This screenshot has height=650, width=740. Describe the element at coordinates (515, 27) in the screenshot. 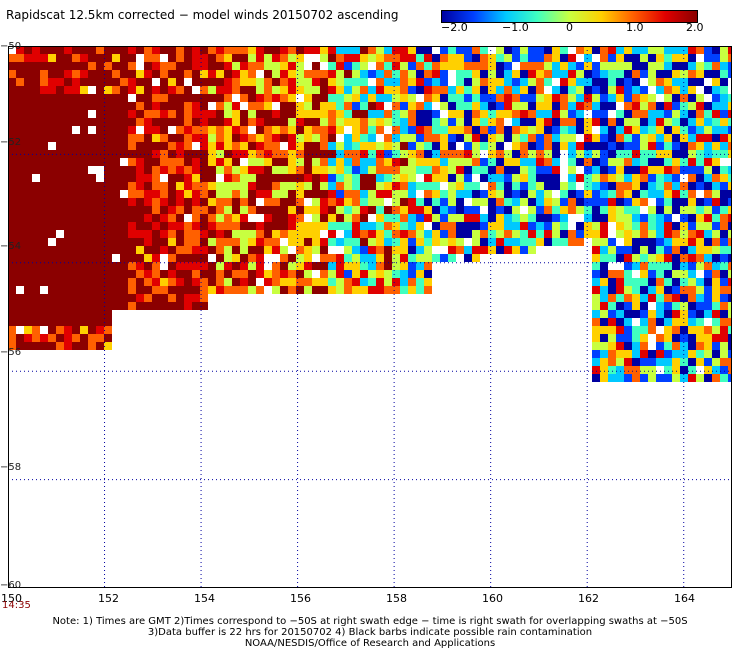

I see `colorbar-tick: −1.0` at that location.